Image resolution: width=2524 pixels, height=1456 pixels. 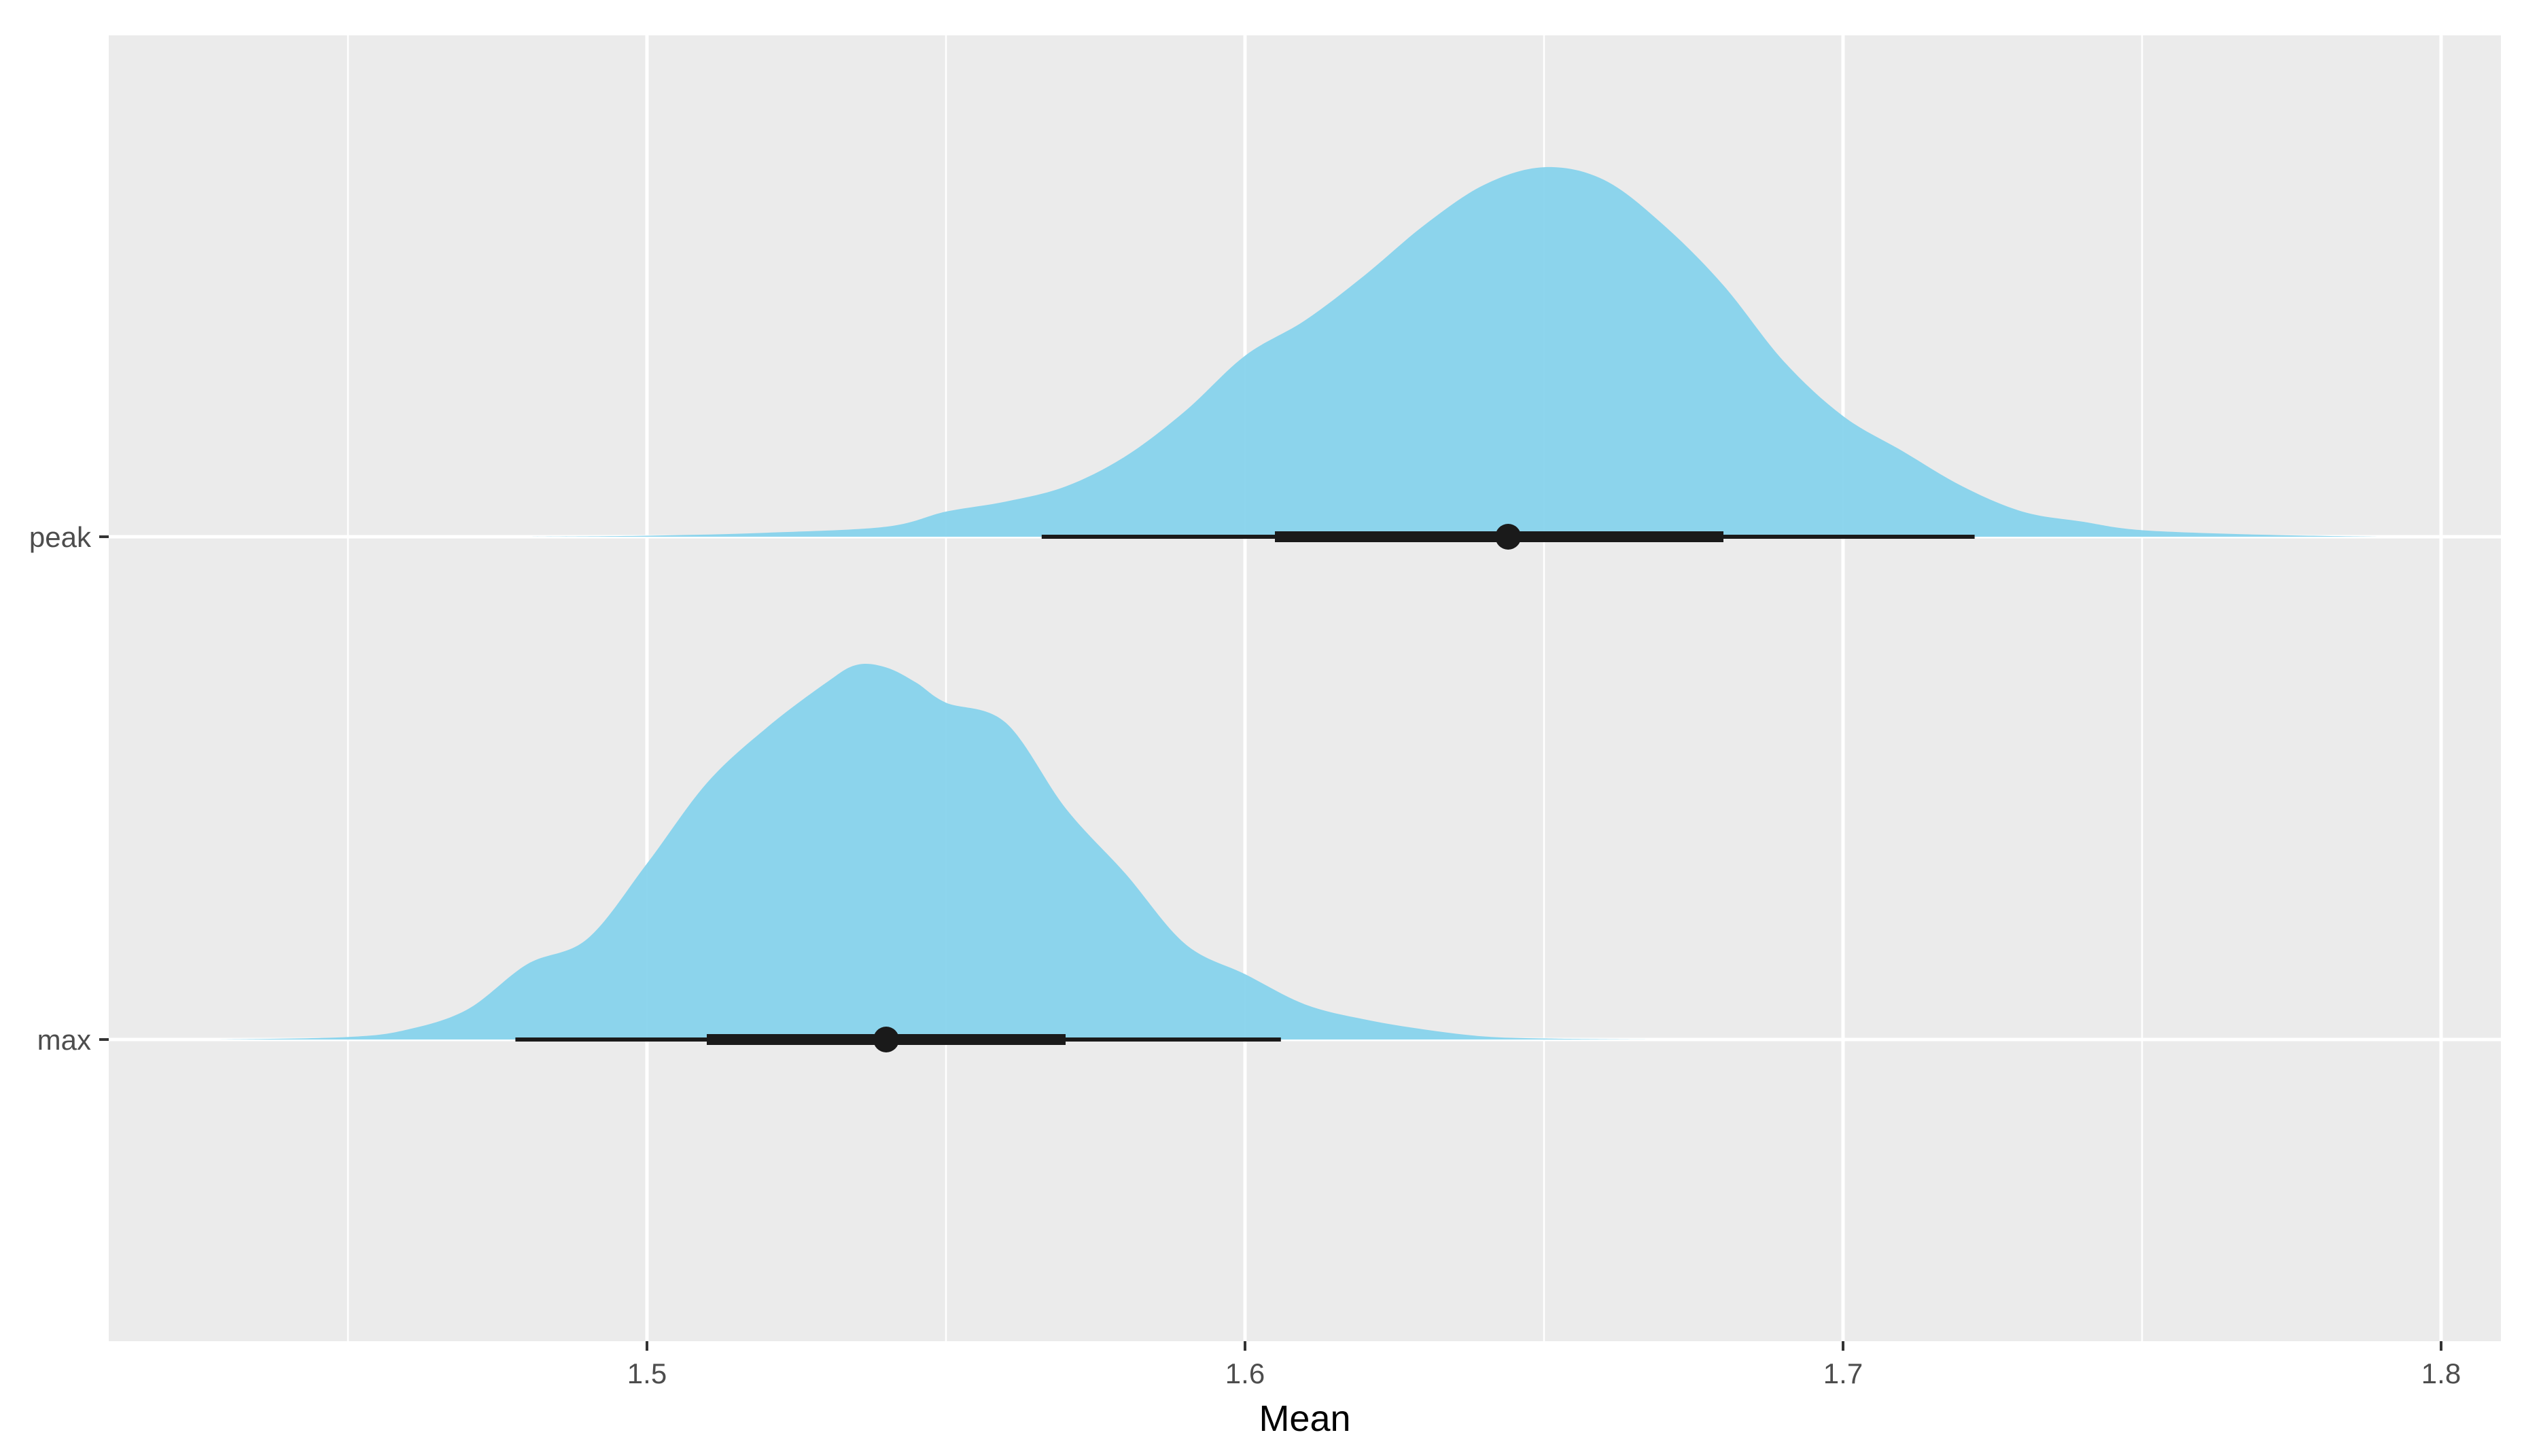 I want to click on x-tick-label: 1.8, so click(x=2441, y=1373).